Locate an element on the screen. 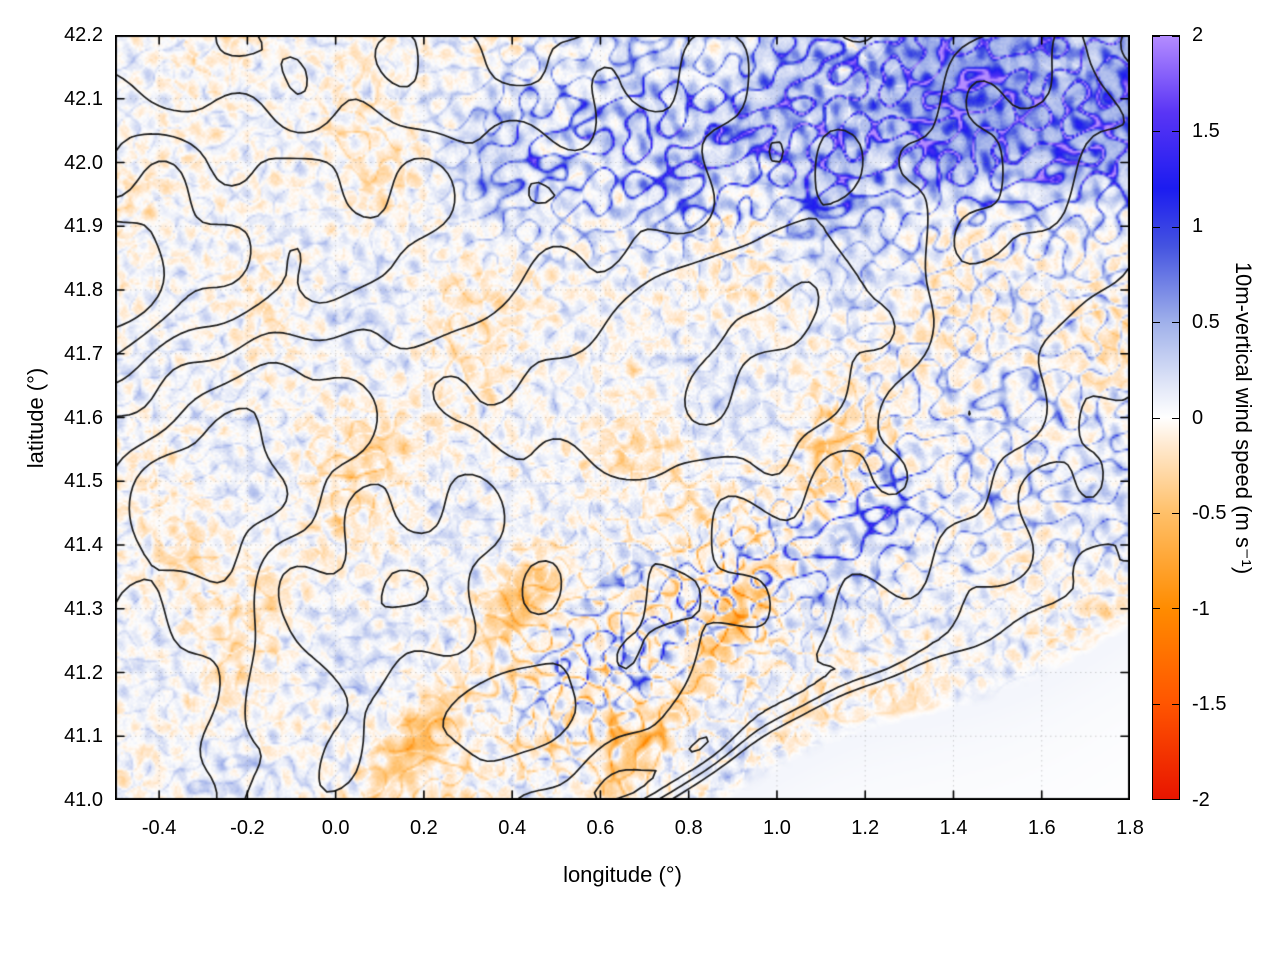 Image resolution: width=1280 pixels, height=960 pixels. colorbar-tick-label: -0.5 is located at coordinates (1209, 513).